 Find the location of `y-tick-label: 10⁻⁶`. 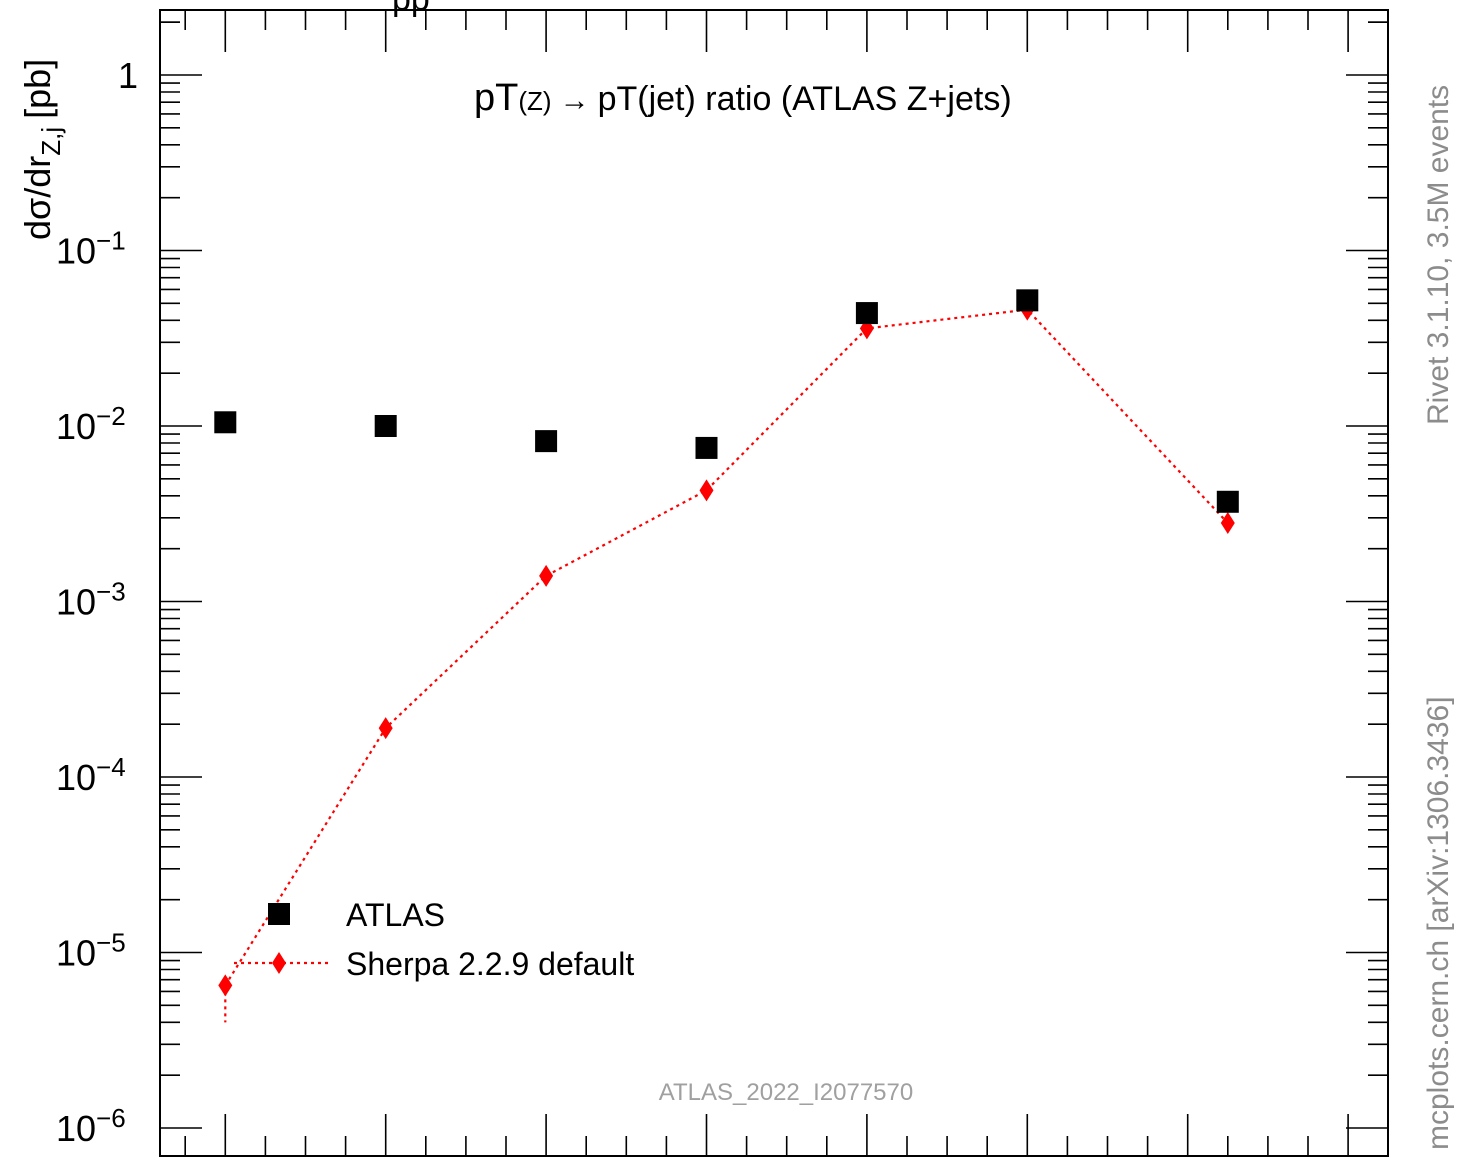

y-tick-label: 10⁻⁶ is located at coordinates (91, 1126).